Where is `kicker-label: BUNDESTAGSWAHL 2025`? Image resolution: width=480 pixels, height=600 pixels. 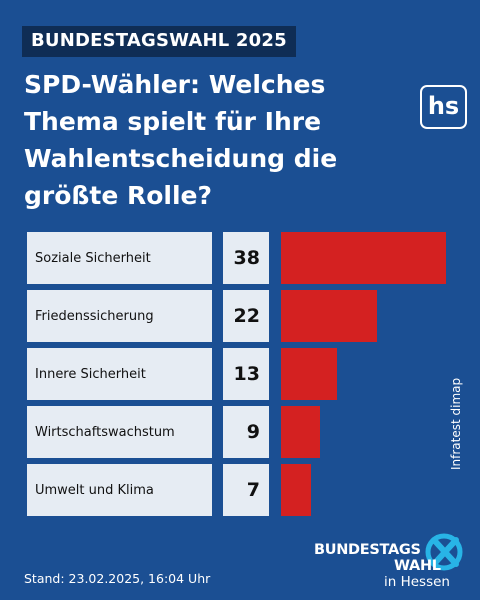 kicker-label: BUNDESTAGSWAHL 2025 is located at coordinates (159, 41).